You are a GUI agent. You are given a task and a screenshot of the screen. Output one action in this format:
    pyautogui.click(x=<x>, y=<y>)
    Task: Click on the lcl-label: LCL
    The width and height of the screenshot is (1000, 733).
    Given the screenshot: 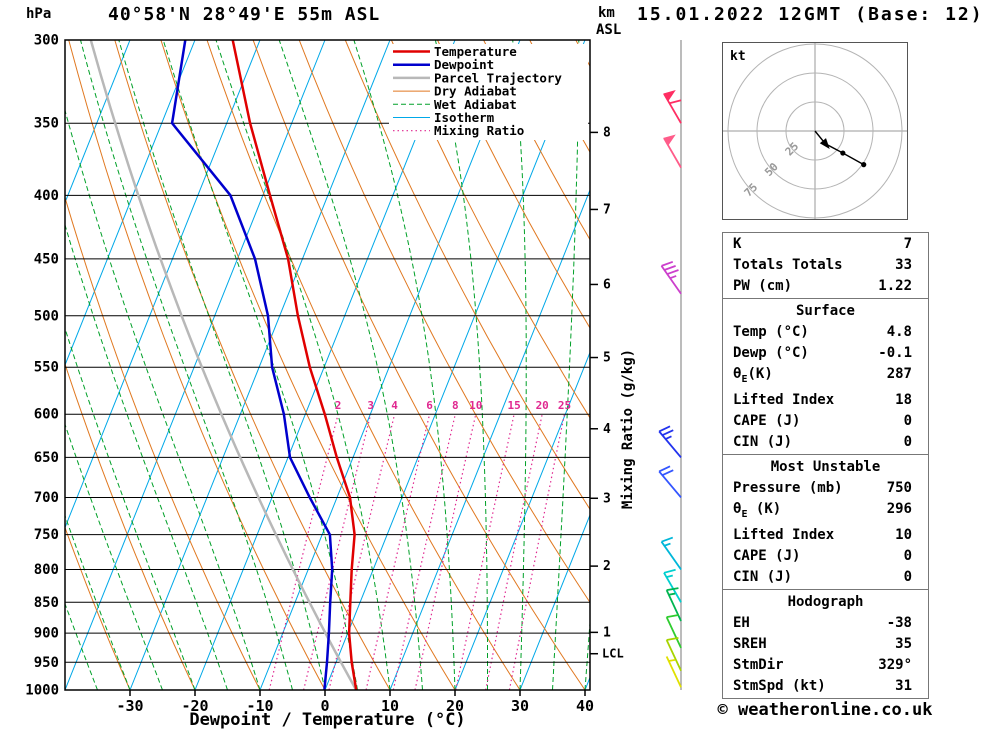 What is the action you would take?
    pyautogui.click(x=613, y=654)
    